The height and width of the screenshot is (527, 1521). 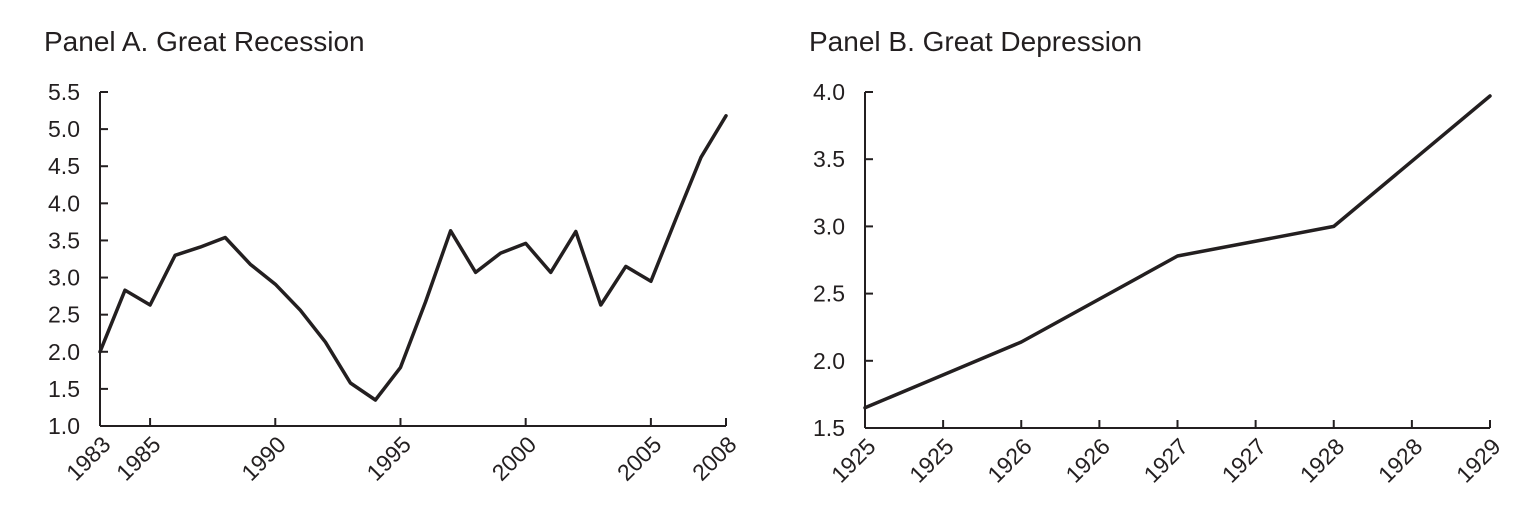 What do you see at coordinates (829, 294) in the screenshot?
I see `y-tick-label-b: 2.5` at bounding box center [829, 294].